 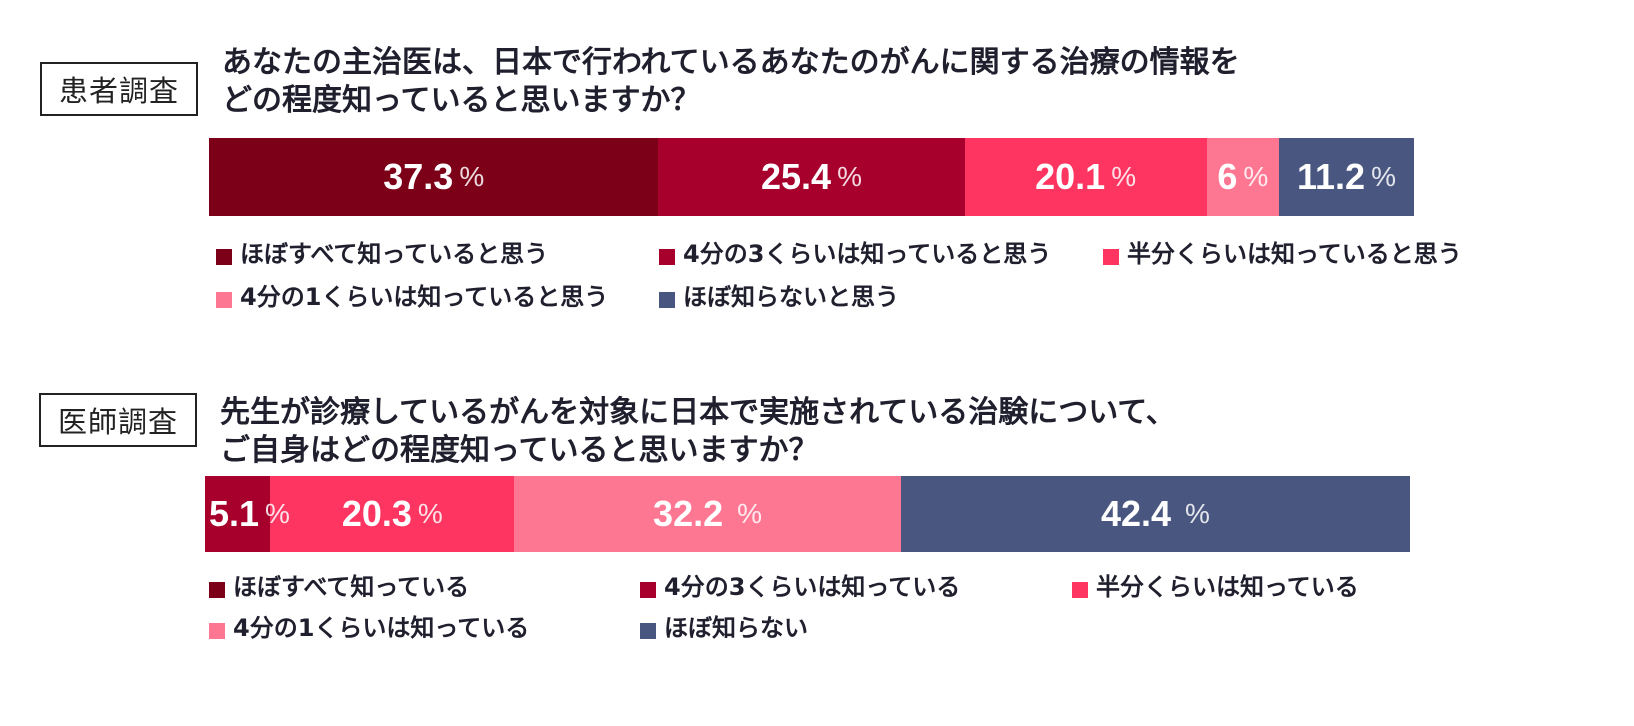 What do you see at coordinates (1136, 513) in the screenshot?
I see `segment-value: 42.4` at bounding box center [1136, 513].